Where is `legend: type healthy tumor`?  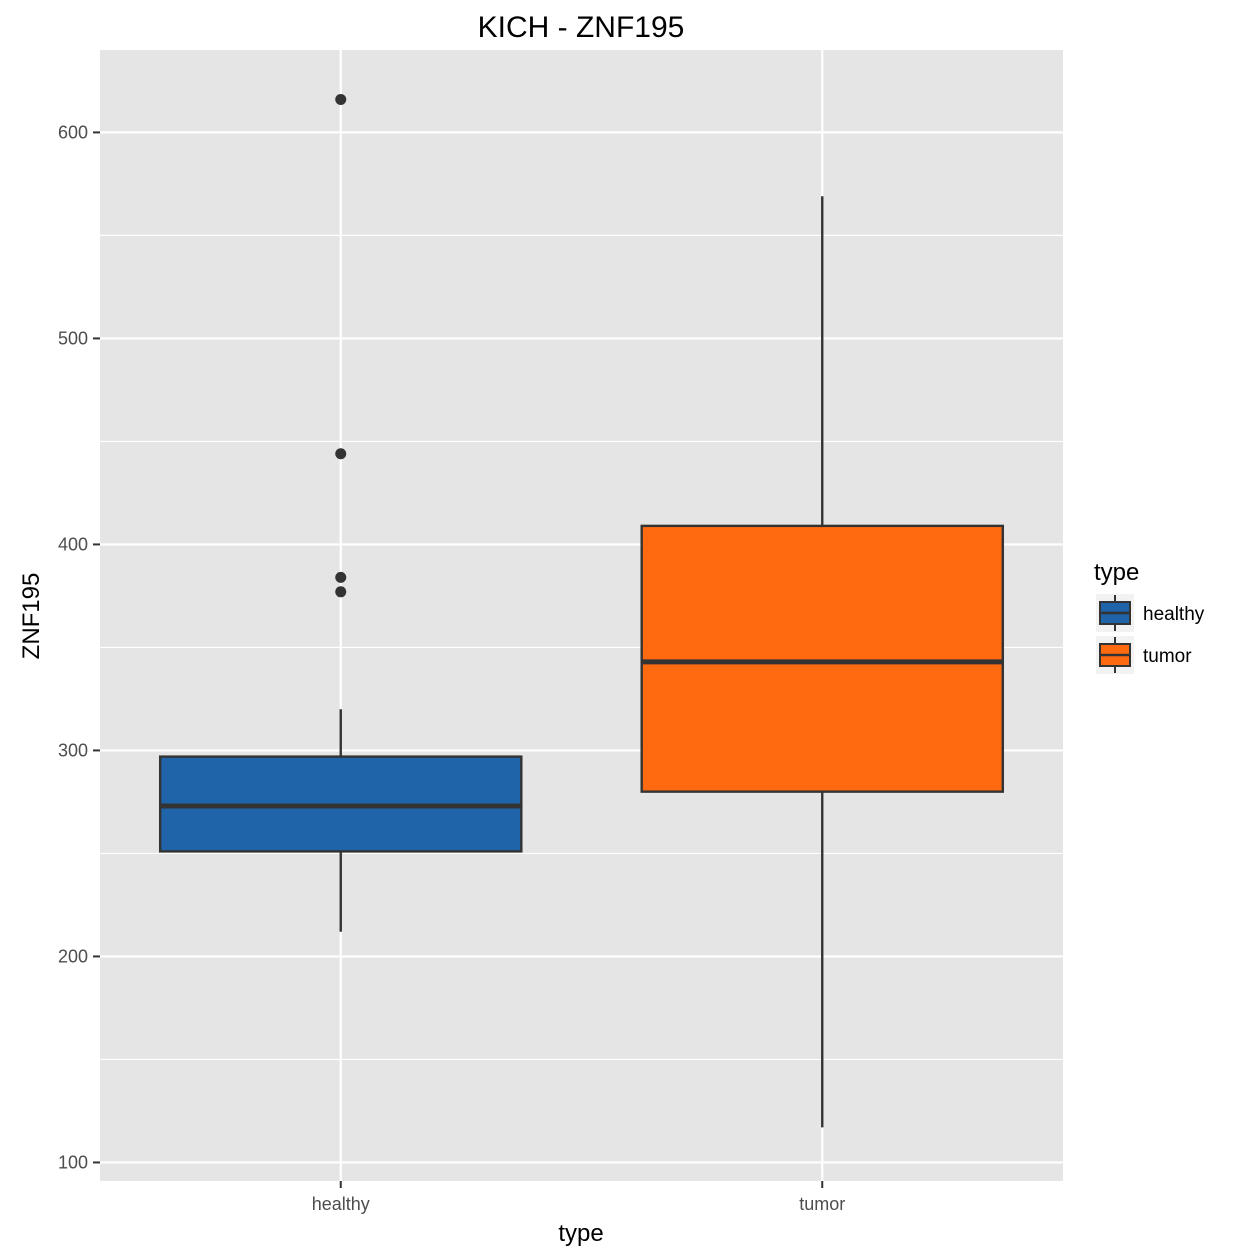
legend: type healthy tumor is located at coordinates (1149, 616).